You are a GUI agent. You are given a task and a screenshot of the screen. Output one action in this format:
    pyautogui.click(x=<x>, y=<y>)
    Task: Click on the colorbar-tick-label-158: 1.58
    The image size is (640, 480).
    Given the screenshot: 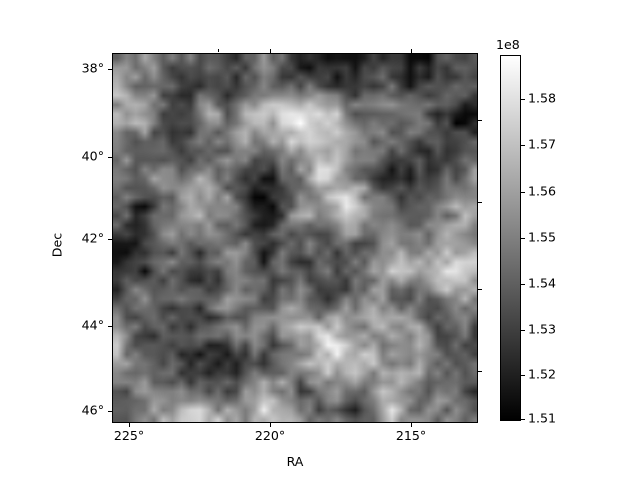 What is the action you would take?
    pyautogui.click(x=542, y=98)
    